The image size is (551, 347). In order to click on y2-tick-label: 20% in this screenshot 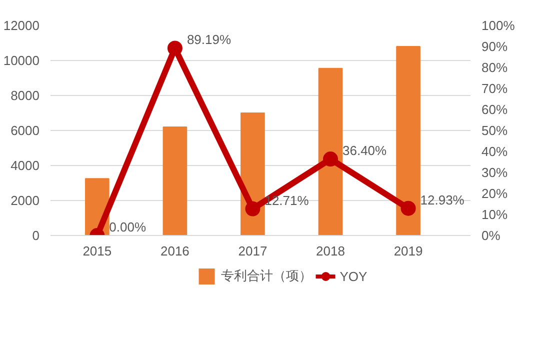, I will do `click(495, 193)`.